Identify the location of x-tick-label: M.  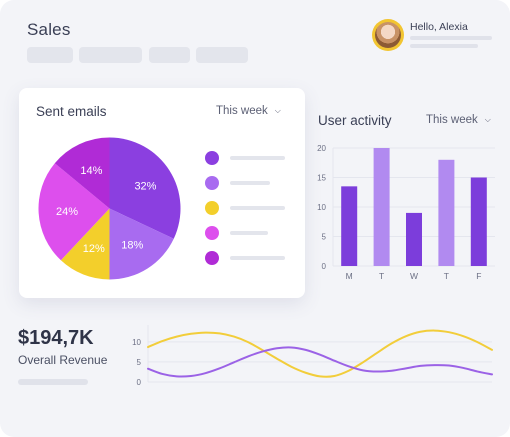
(349, 276).